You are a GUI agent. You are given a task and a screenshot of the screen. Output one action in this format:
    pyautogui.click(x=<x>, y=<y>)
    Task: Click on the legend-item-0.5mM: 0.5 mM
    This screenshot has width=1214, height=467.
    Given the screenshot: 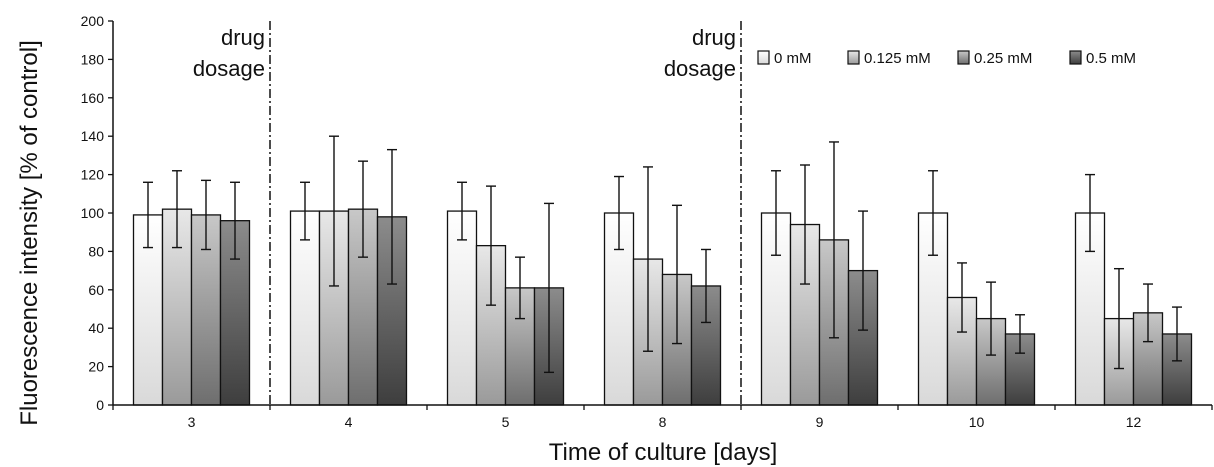 What is the action you would take?
    pyautogui.click(x=1102, y=58)
    